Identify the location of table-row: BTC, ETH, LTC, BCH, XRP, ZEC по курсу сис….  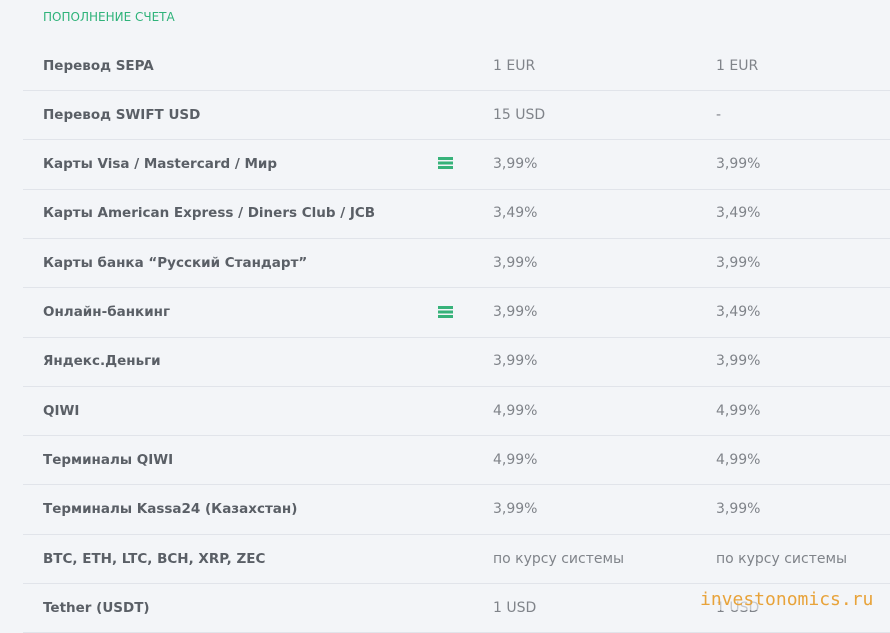
(456, 559).